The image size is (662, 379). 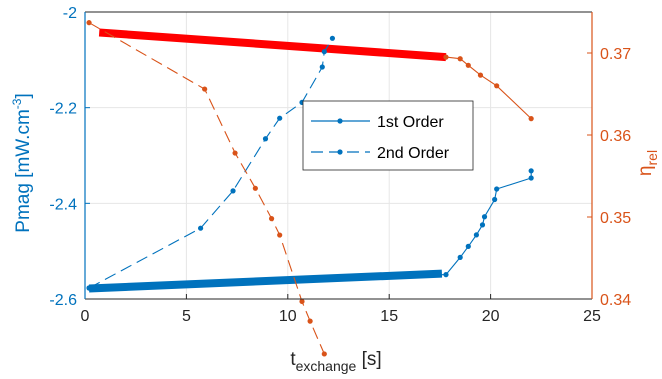 I want to click on x-axis-label-sub: exchange, so click(x=326, y=366).